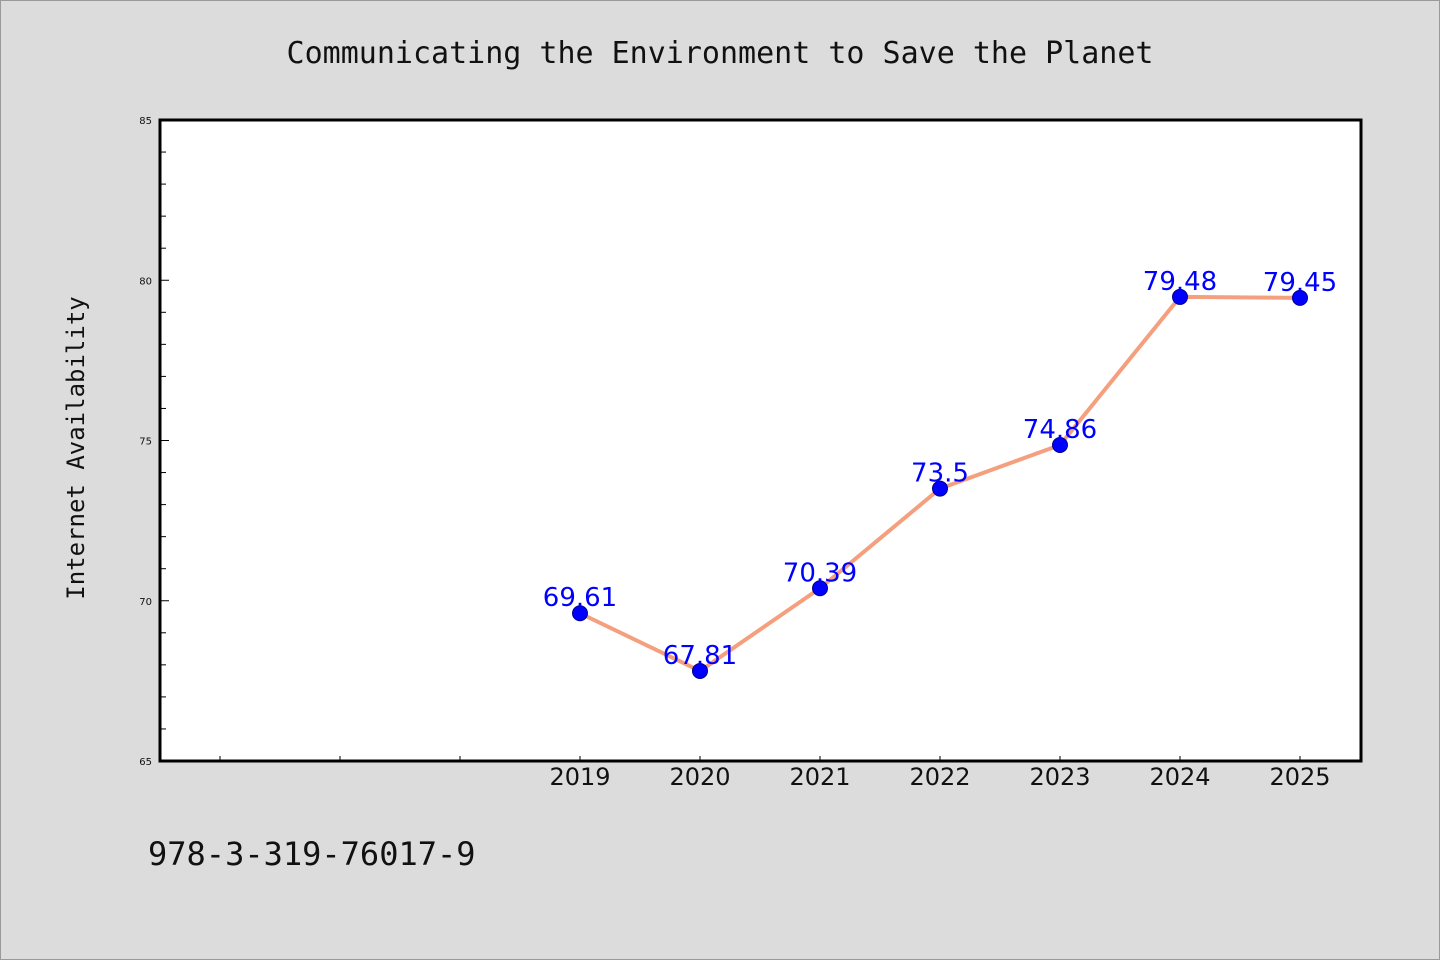 The width and height of the screenshot is (1440, 960). What do you see at coordinates (1060, 430) in the screenshot?
I see `data-label: 74.86` at bounding box center [1060, 430].